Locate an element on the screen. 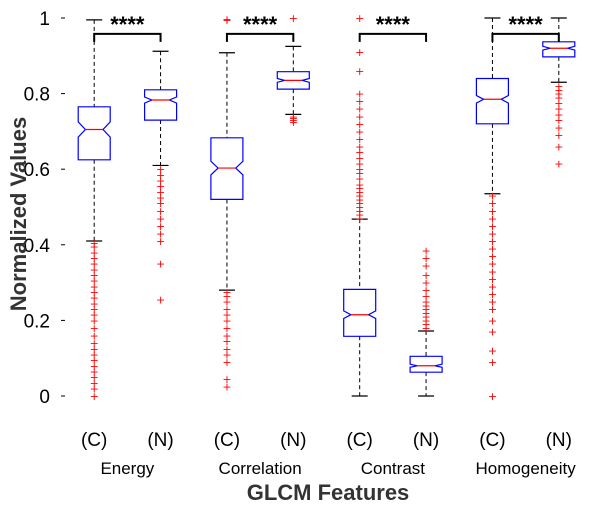 The height and width of the screenshot is (509, 597). y-tick-label: 0.2 is located at coordinates (37, 321).